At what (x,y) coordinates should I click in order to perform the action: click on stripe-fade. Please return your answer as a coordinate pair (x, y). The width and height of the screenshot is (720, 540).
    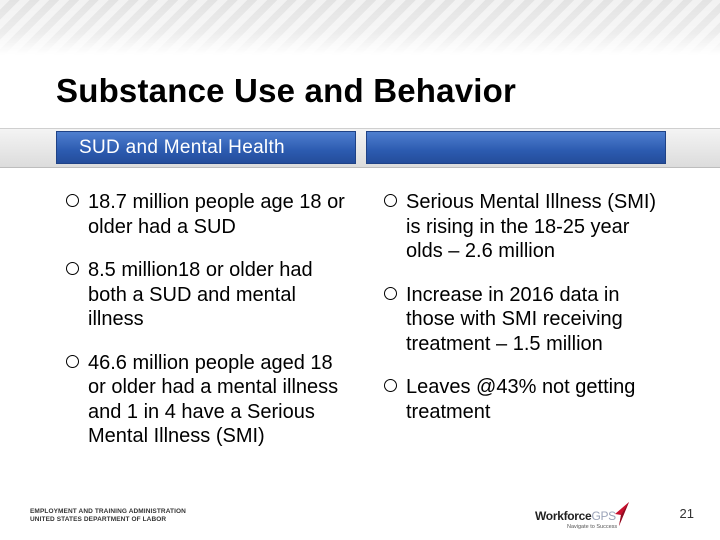
    Looking at the image, I should click on (360, 27).